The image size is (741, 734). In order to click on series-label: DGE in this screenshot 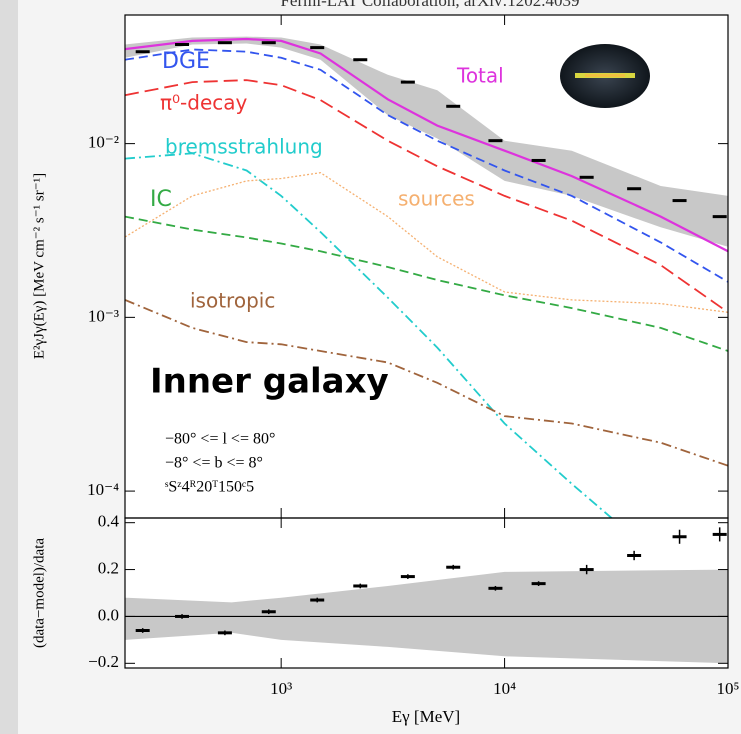, I will do `click(186, 61)`.